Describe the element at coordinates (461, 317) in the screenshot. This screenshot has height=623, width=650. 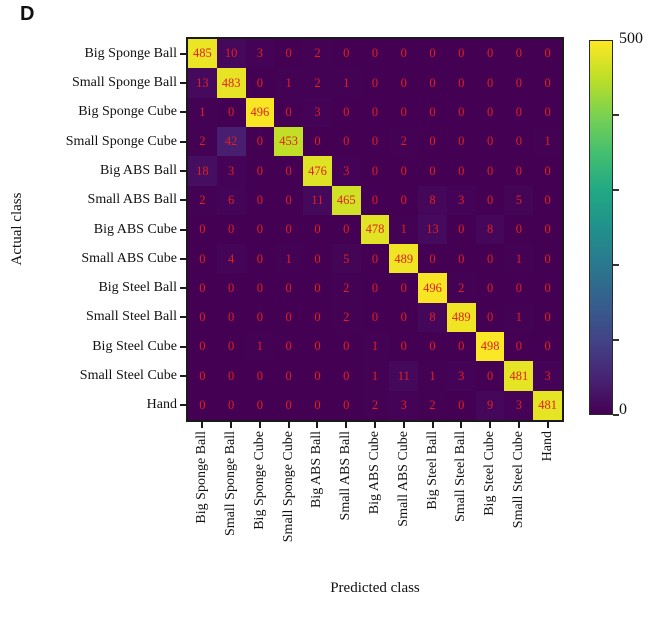
I see `matrix-cell: 489` at that location.